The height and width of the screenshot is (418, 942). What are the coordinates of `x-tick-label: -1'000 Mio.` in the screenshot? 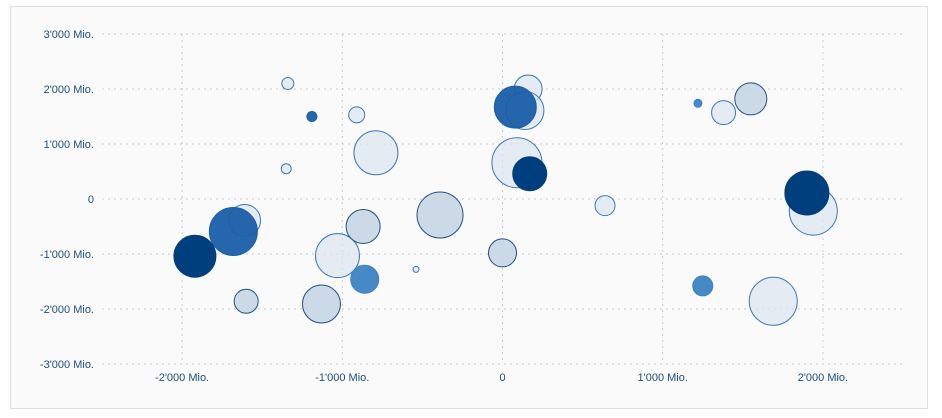 It's located at (342, 378).